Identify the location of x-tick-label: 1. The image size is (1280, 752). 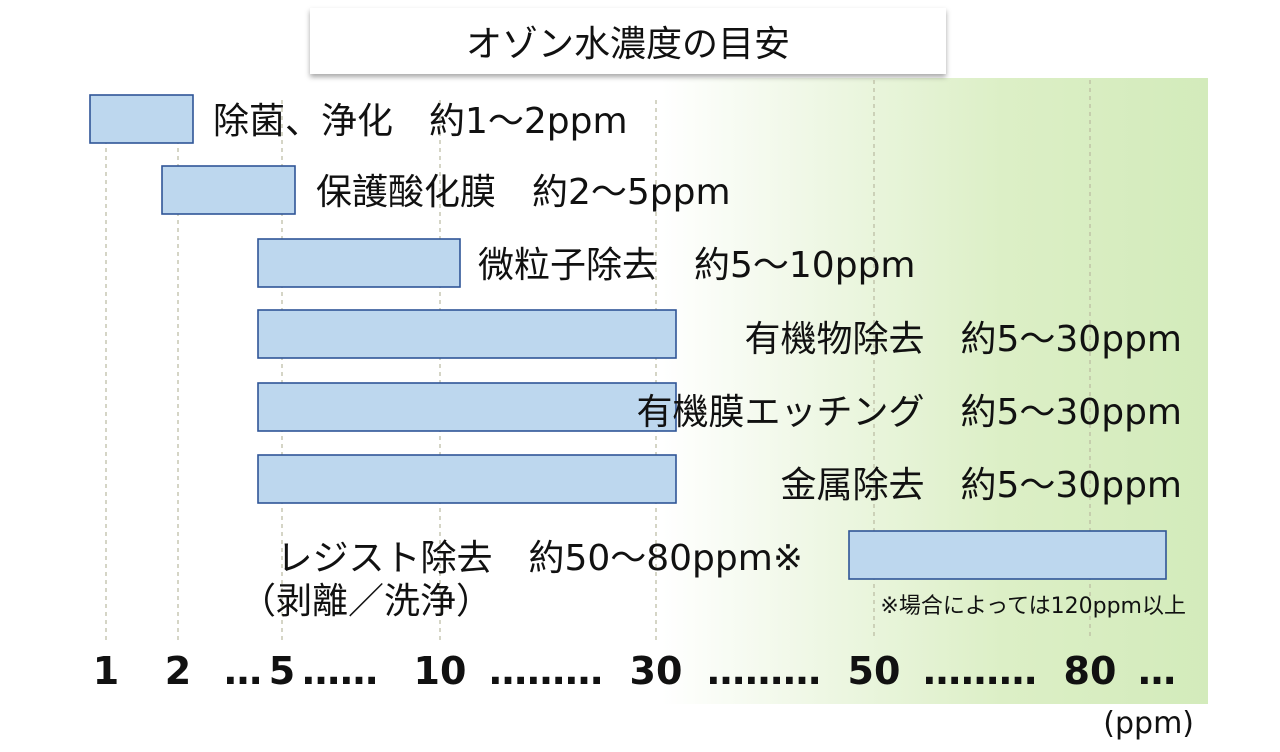
(106, 671).